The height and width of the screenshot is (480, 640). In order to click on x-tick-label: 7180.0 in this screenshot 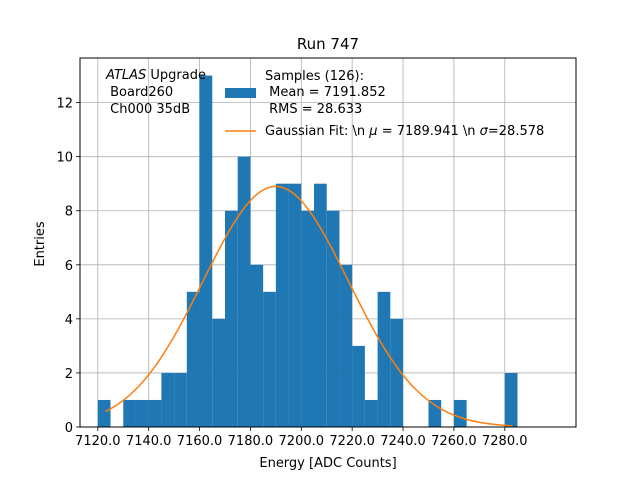, I will do `click(251, 441)`.